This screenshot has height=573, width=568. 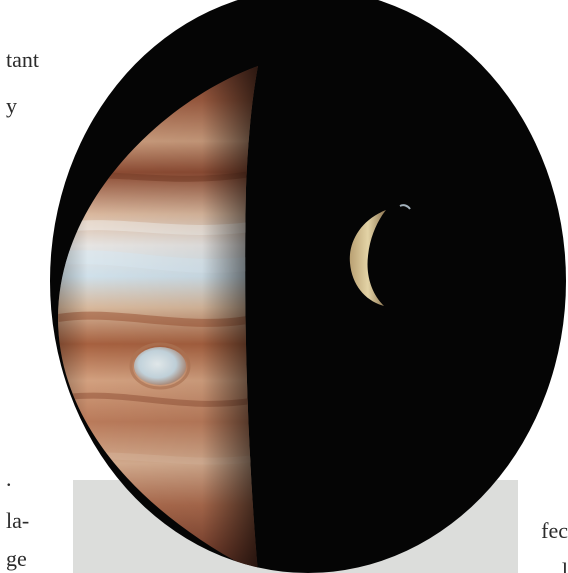 What do you see at coordinates (9, 478) in the screenshot?
I see `body-text-fragment: .` at bounding box center [9, 478].